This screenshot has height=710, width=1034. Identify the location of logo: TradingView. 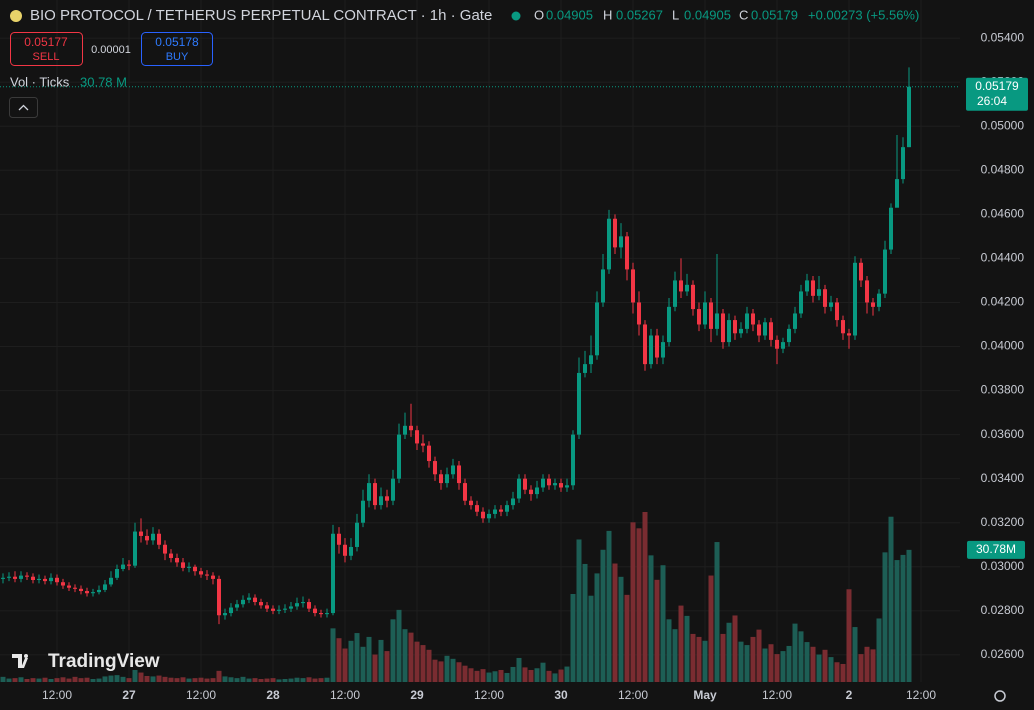
(86, 661).